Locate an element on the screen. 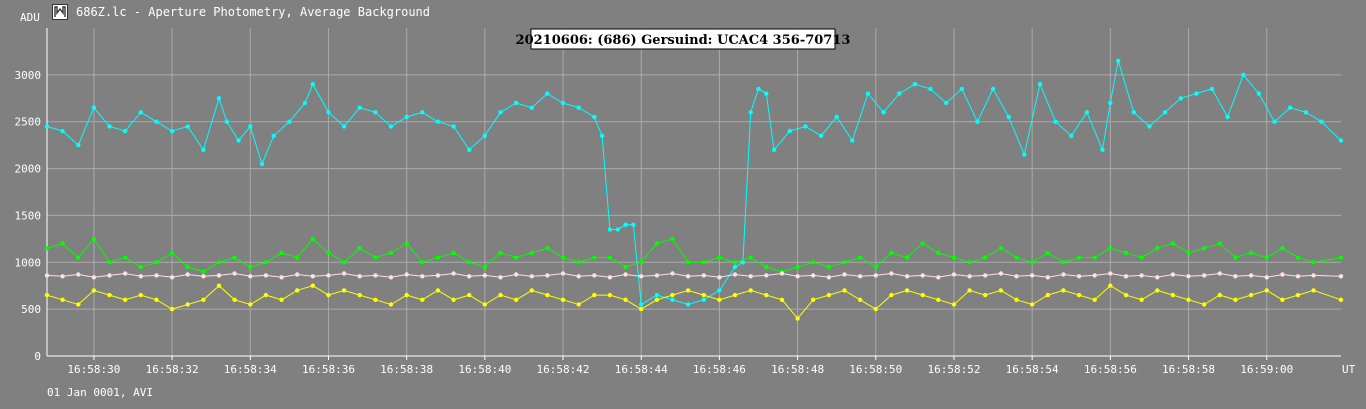 This screenshot has width=1366, height=409. y-tick-label: 2000 is located at coordinates (28, 169).